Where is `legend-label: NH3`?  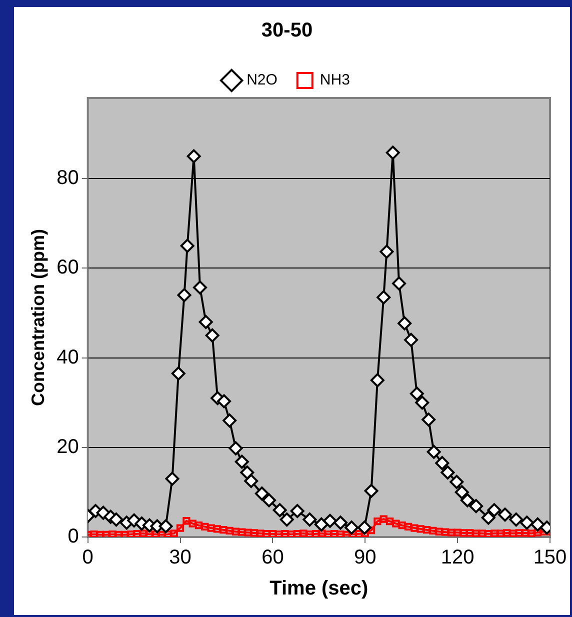 legend-label: NH3 is located at coordinates (335, 80).